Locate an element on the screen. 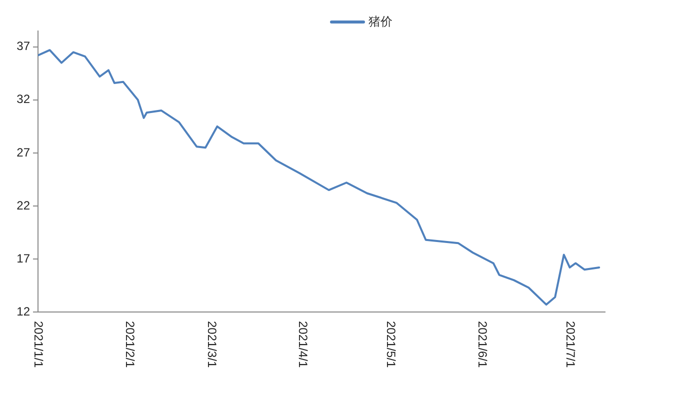 This screenshot has width=673, height=397. y-tick-label: 37 is located at coordinates (23, 46).